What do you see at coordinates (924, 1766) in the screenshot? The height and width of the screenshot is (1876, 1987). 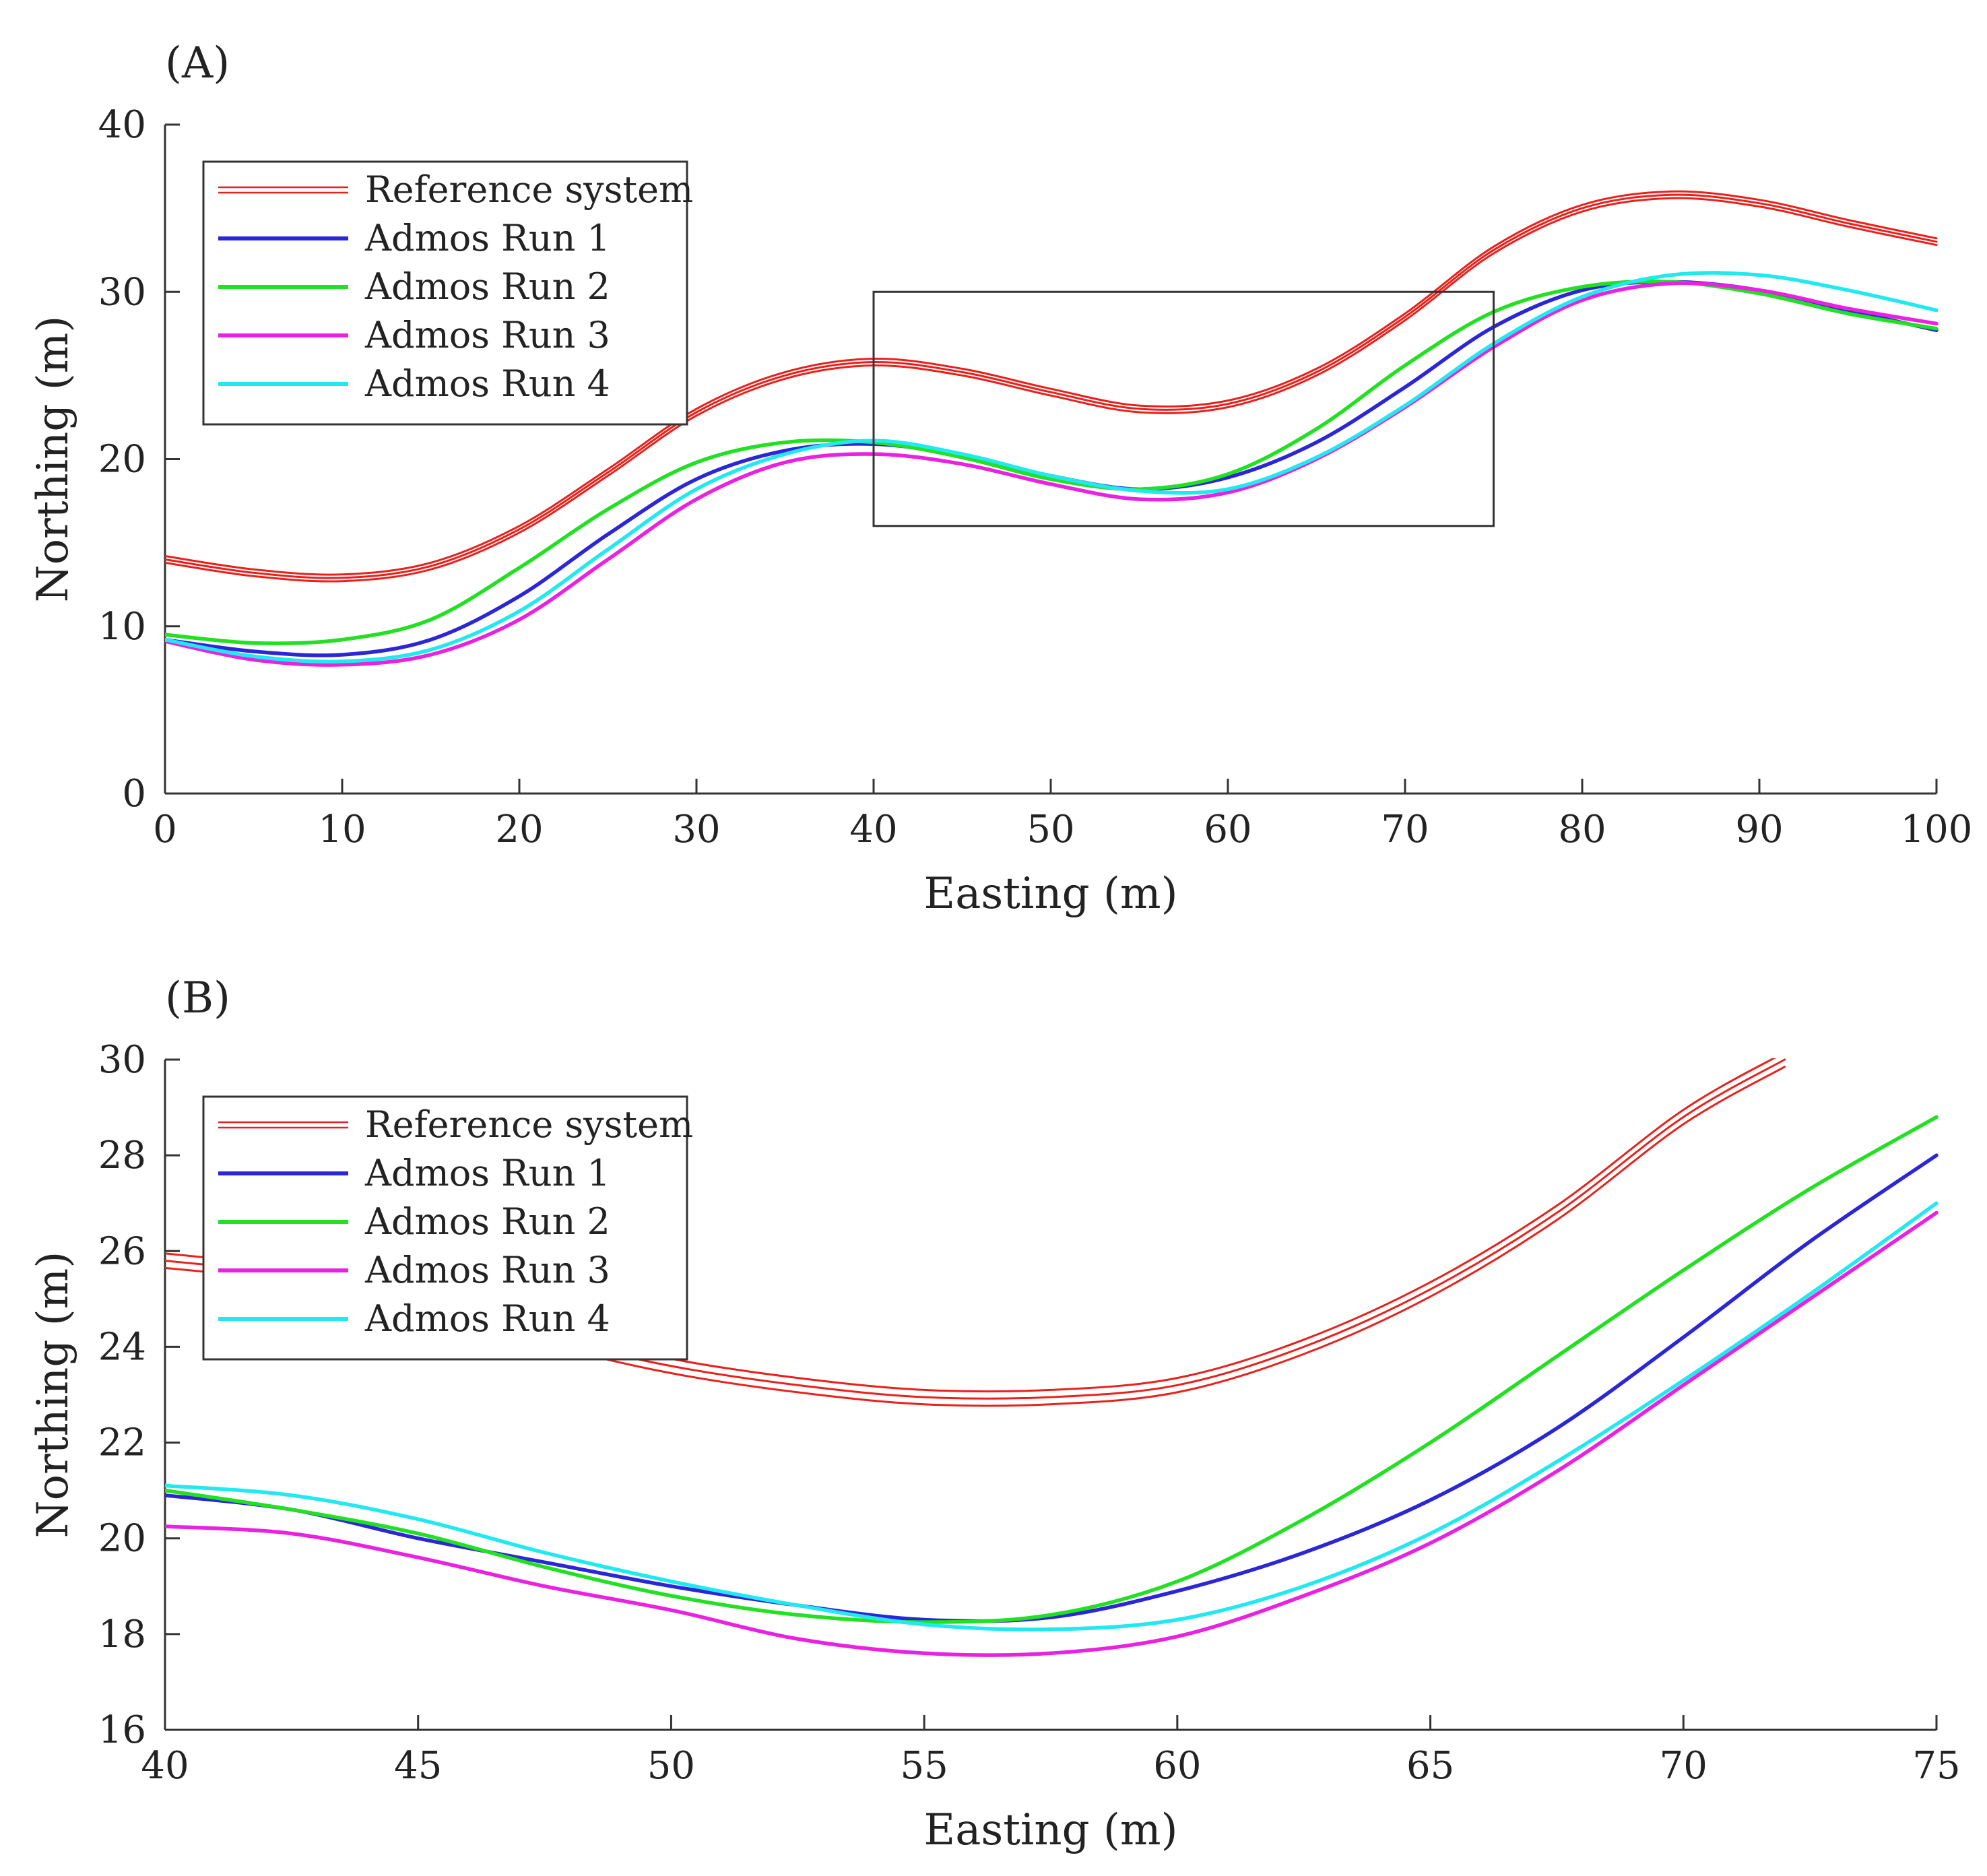 I see `x-tick-label: 55` at bounding box center [924, 1766].